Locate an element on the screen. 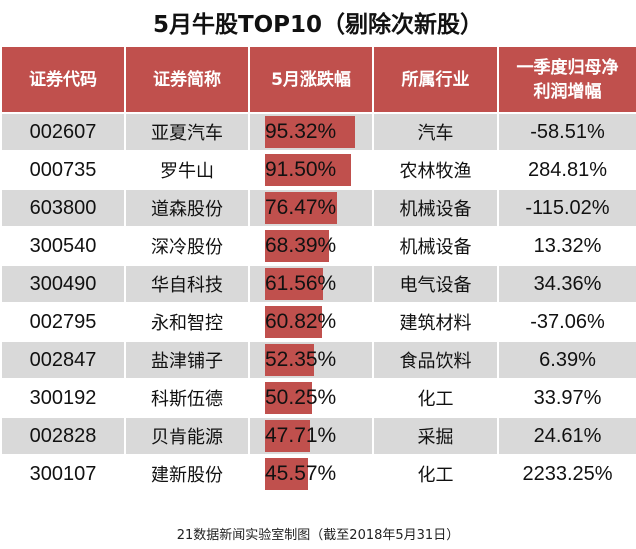 This screenshot has height=549, width=636. change-value: 60.82% is located at coordinates (301, 321).